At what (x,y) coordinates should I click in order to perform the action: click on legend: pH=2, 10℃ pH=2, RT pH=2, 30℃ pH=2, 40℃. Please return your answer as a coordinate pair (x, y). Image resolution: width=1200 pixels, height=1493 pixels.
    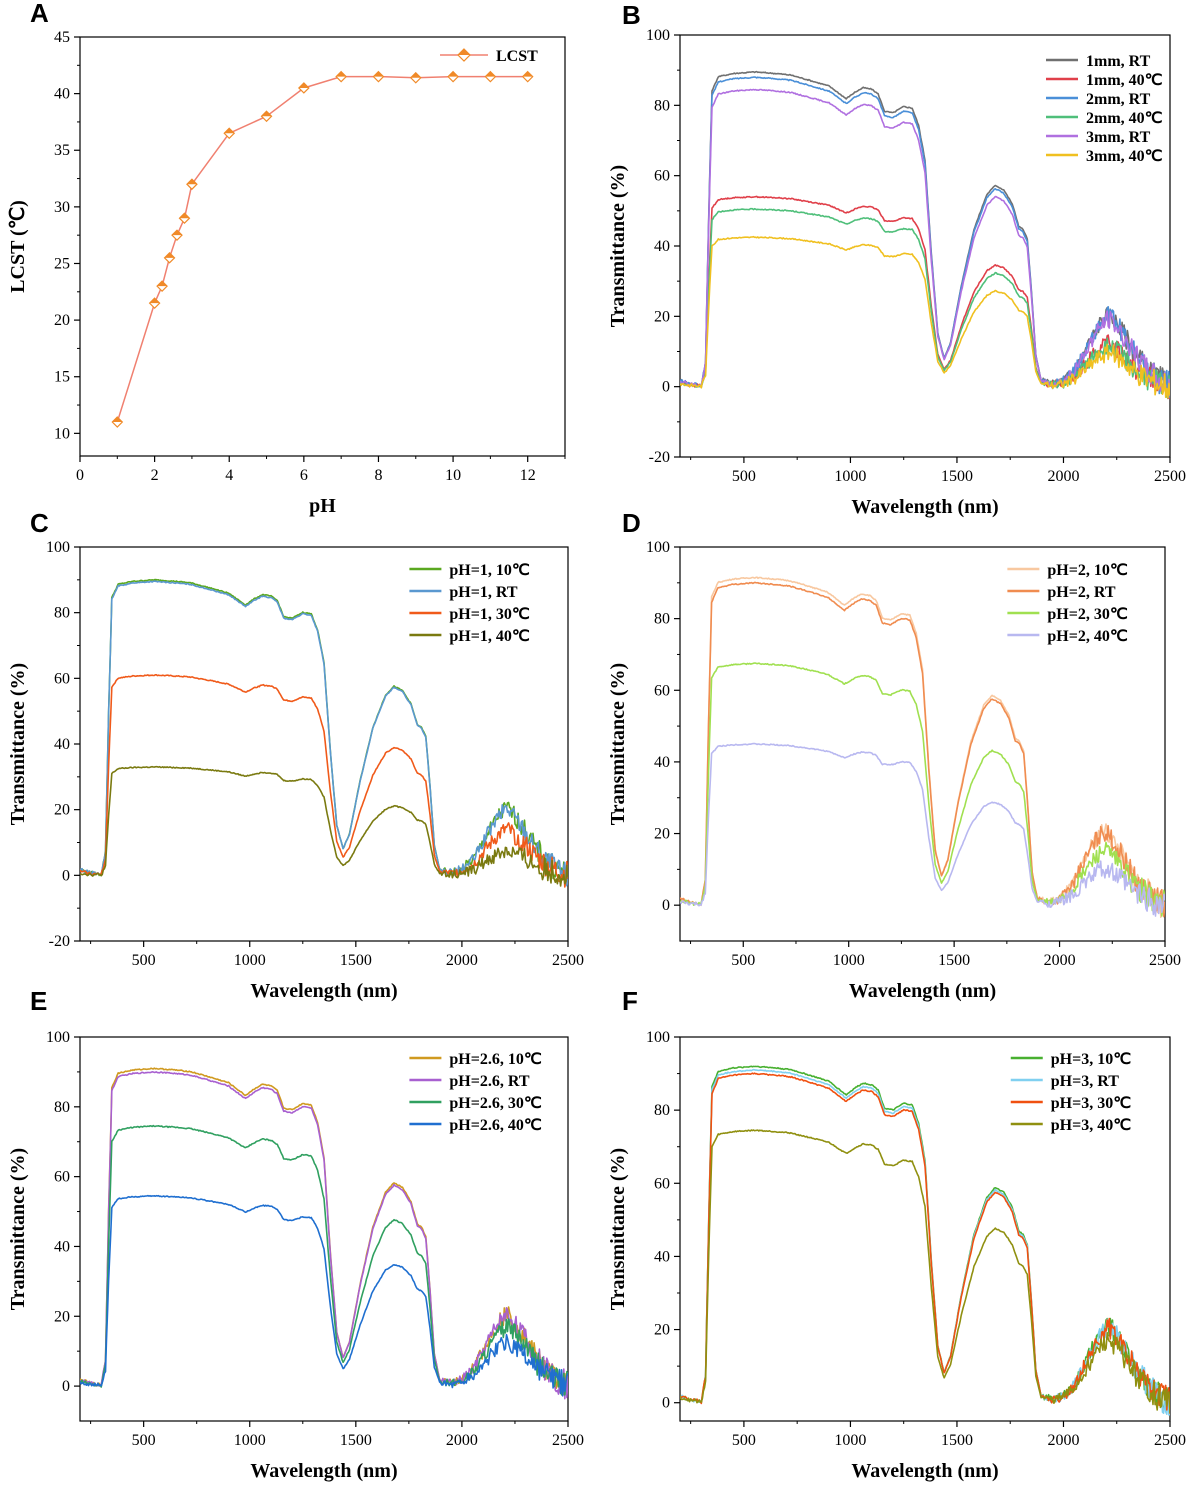
    Looking at the image, I should click on (1067, 603).